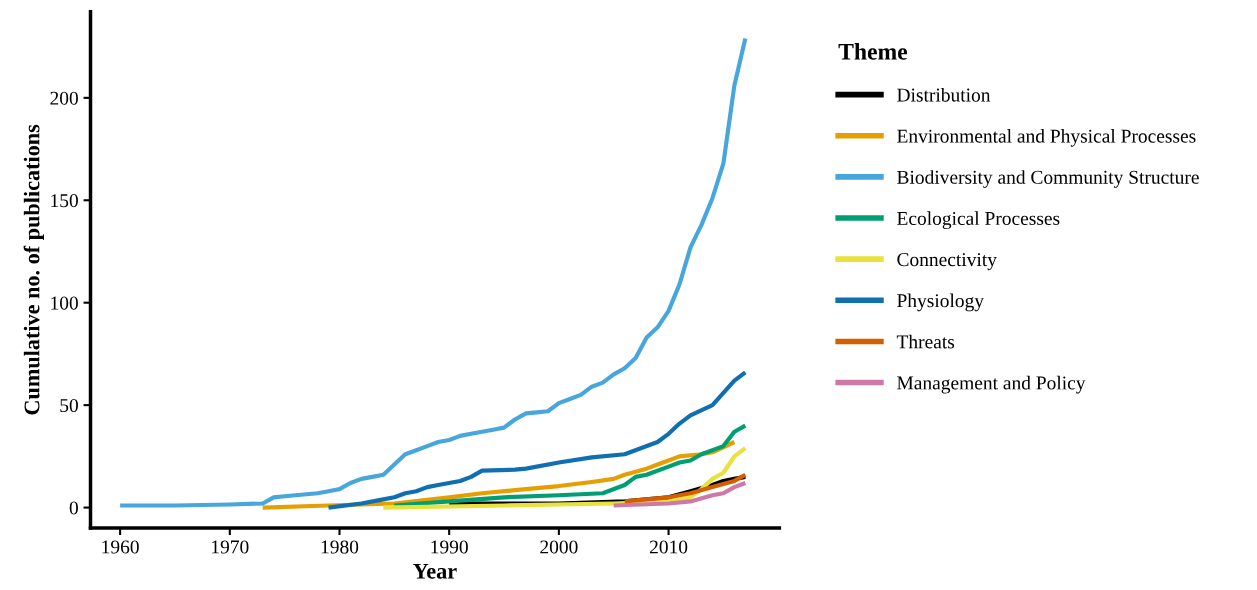 This screenshot has height=590, width=1257. What do you see at coordinates (668, 547) in the screenshot?
I see `x-tick-label: 2010` at bounding box center [668, 547].